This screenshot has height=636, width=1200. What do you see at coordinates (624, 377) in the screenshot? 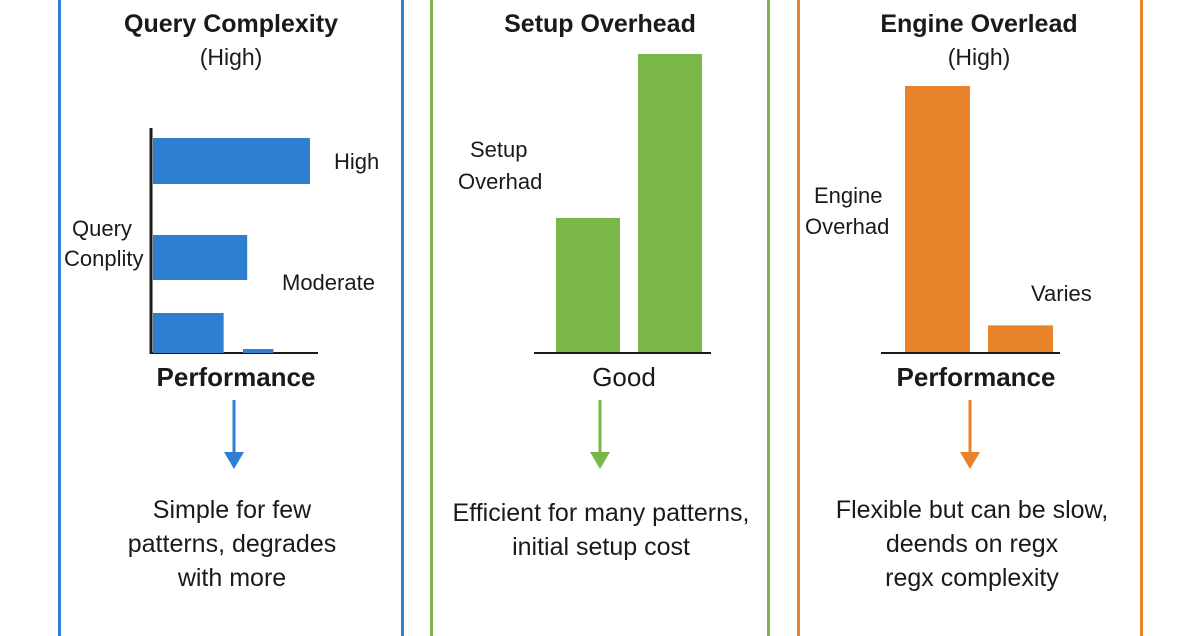
I see `axis-label-good: Good` at bounding box center [624, 377].